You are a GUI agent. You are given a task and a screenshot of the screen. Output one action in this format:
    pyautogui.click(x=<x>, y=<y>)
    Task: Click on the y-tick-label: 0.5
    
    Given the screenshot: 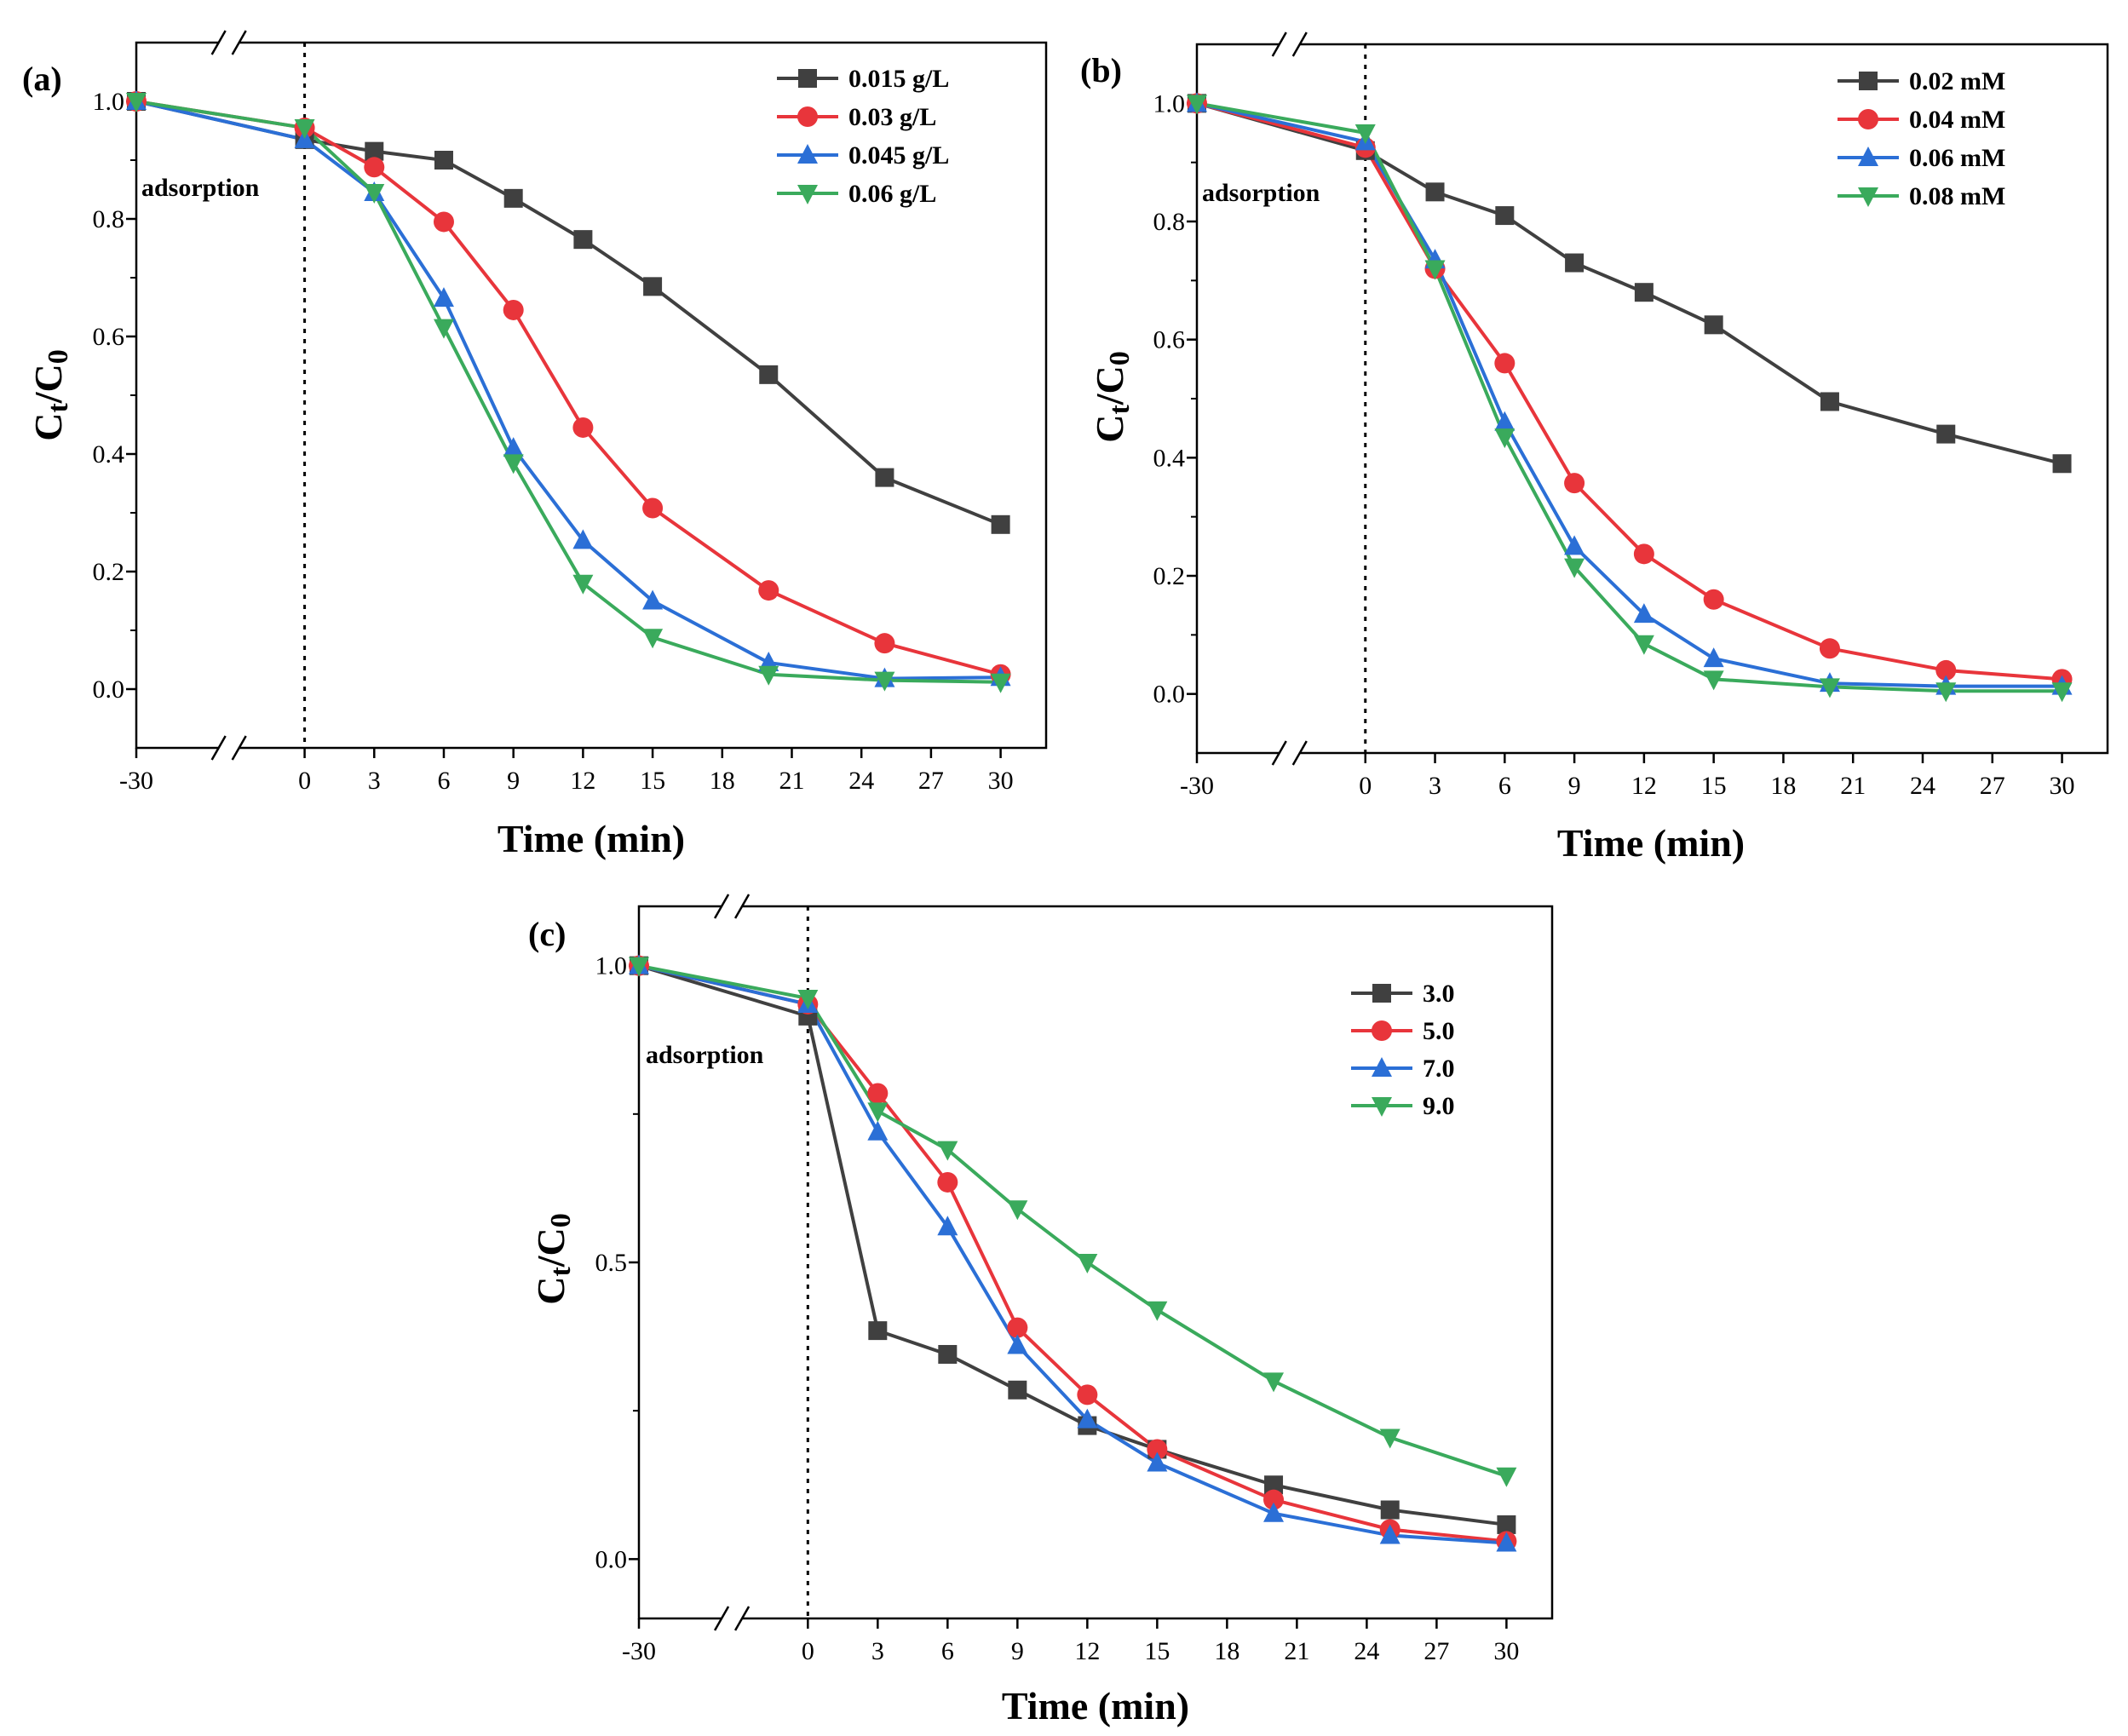 What is the action you would take?
    pyautogui.click(x=611, y=1263)
    